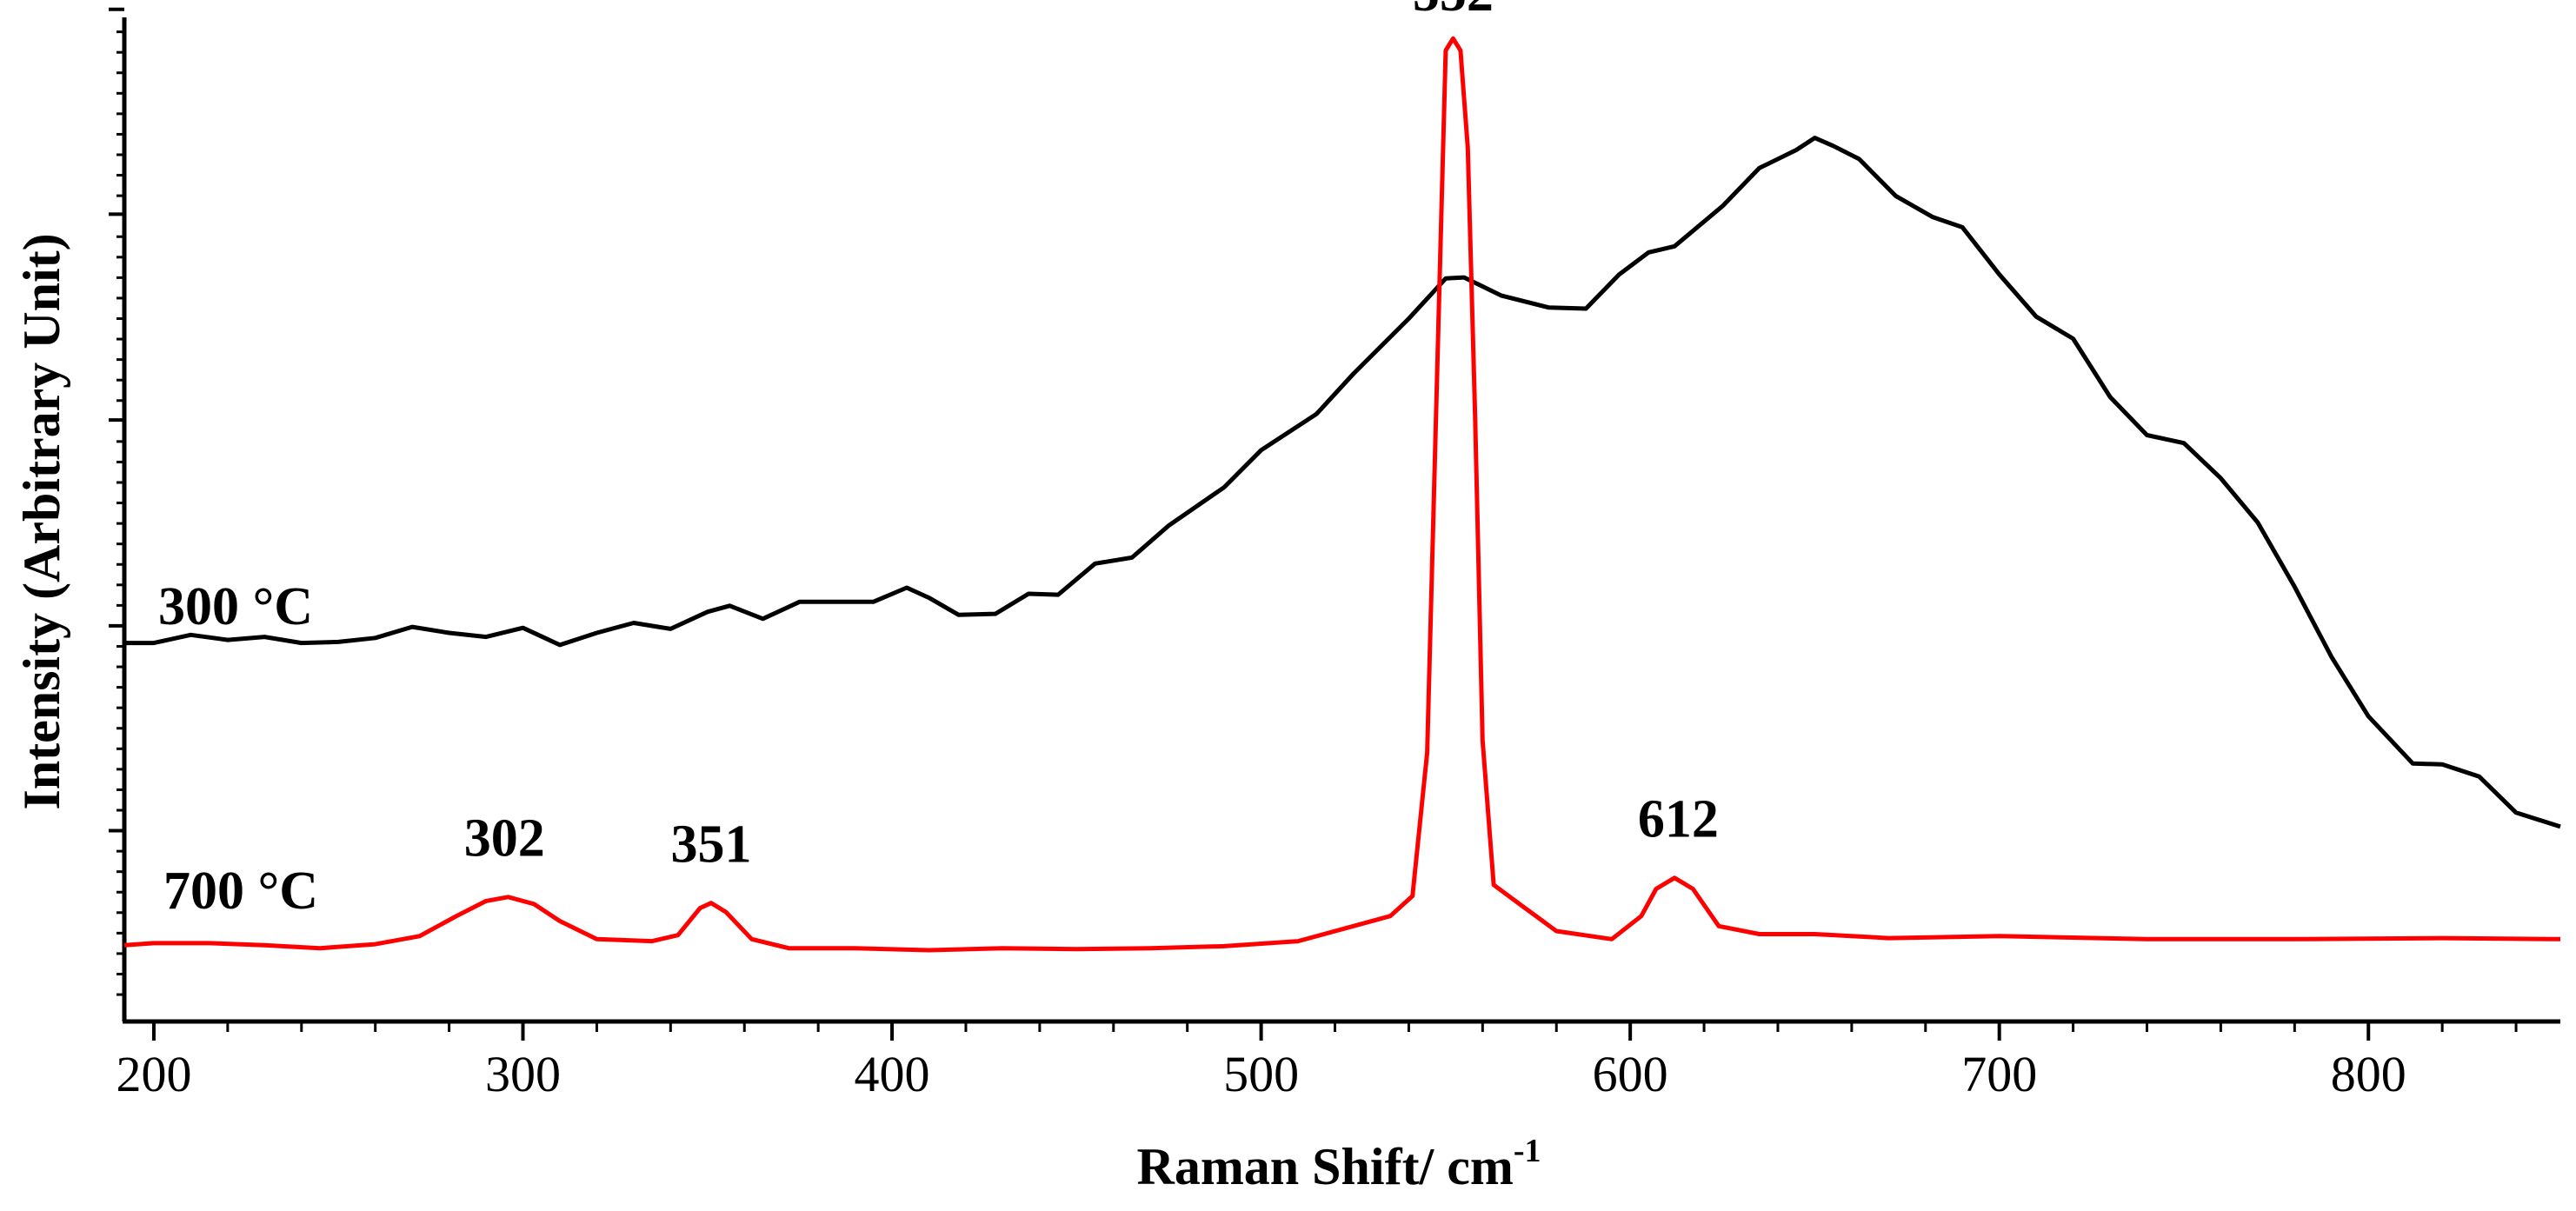 This screenshot has height=1211, width=2576. Describe the element at coordinates (523, 1074) in the screenshot. I see `x-tick-label: 300` at that location.